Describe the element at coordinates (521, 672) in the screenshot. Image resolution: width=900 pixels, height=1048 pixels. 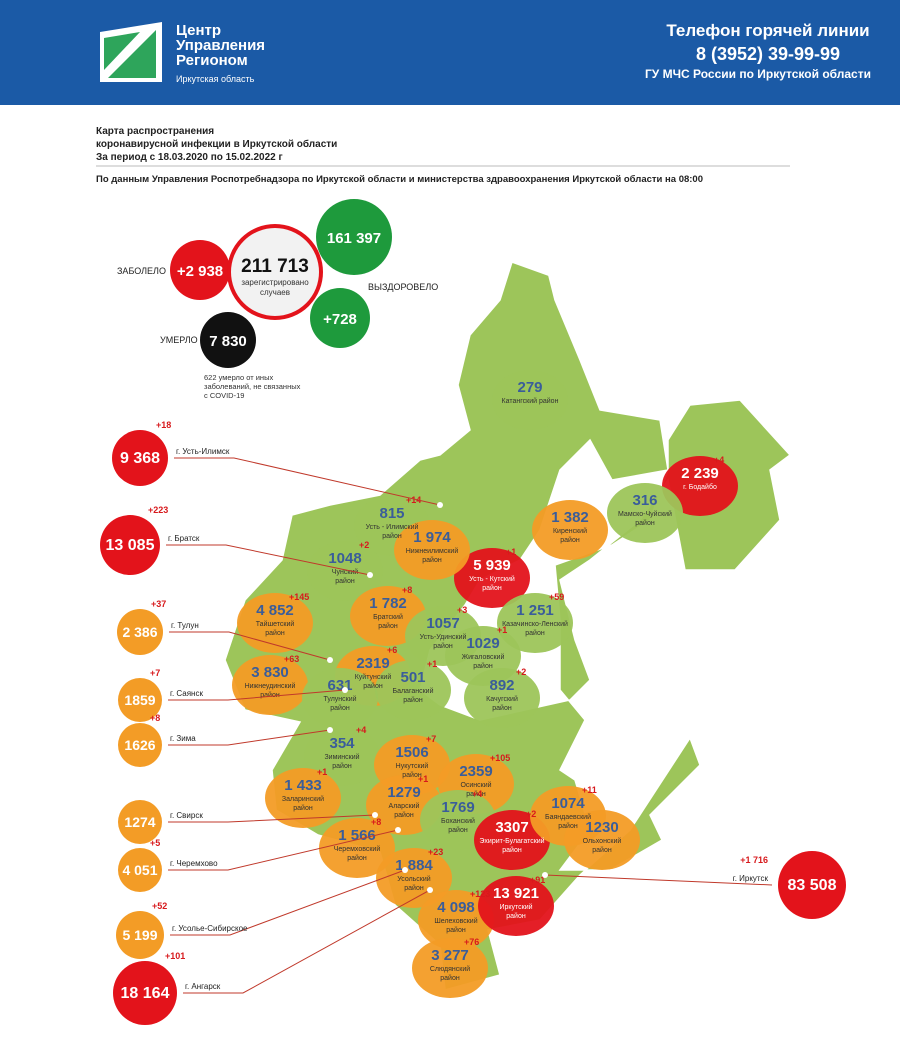
I see `district-change: +2` at that location.